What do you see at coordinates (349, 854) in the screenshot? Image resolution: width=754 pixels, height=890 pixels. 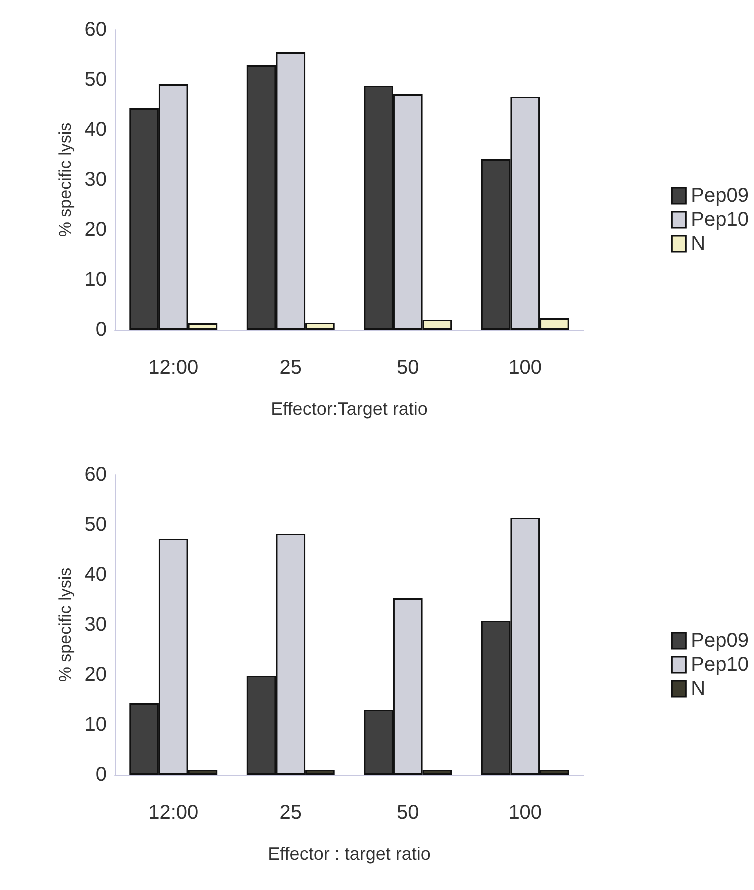 I see `x-axis-title: Effector : target ratio` at bounding box center [349, 854].